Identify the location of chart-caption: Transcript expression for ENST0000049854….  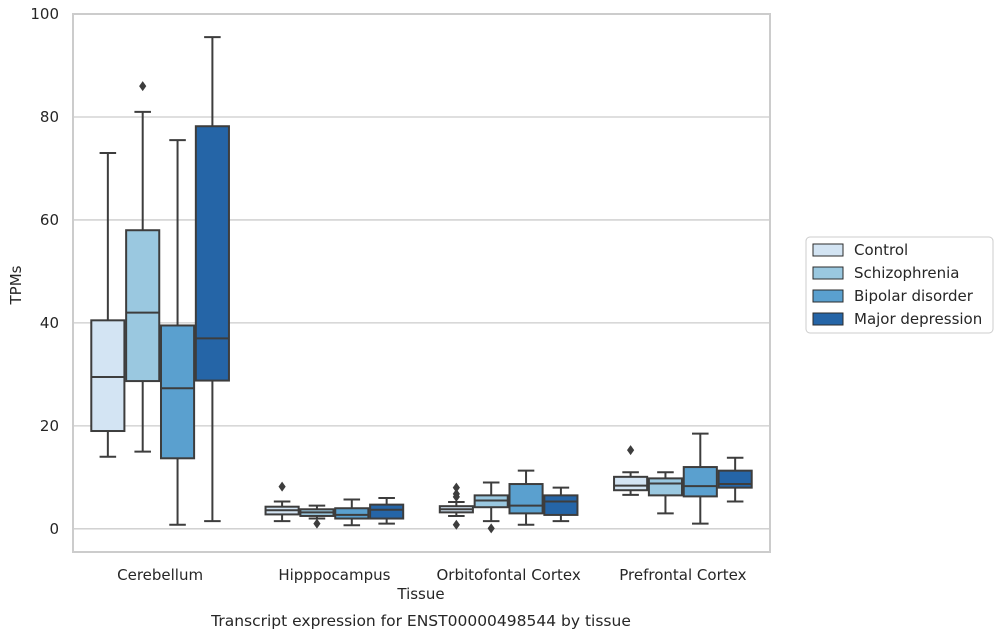
(420, 621).